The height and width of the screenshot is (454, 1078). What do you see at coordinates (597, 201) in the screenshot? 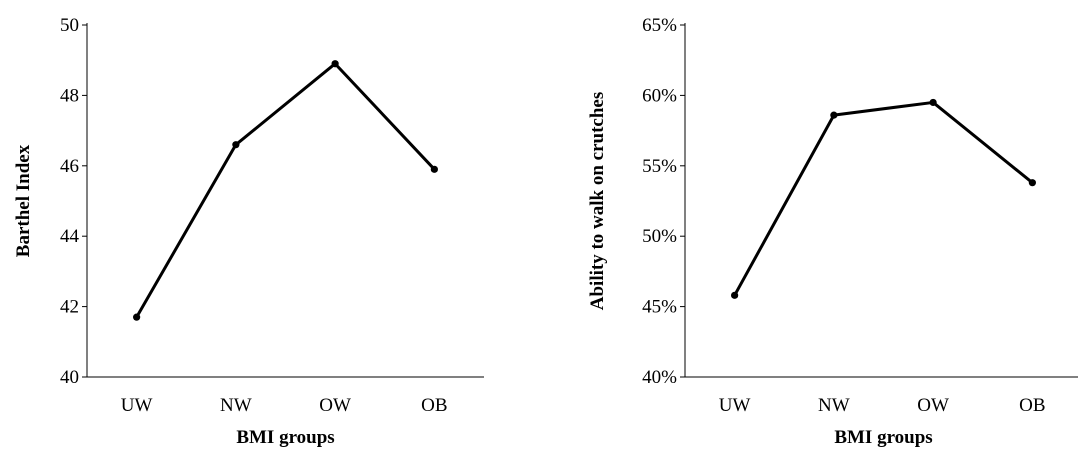
I see `y-axis-title: Ability to walk on crutches` at bounding box center [597, 201].